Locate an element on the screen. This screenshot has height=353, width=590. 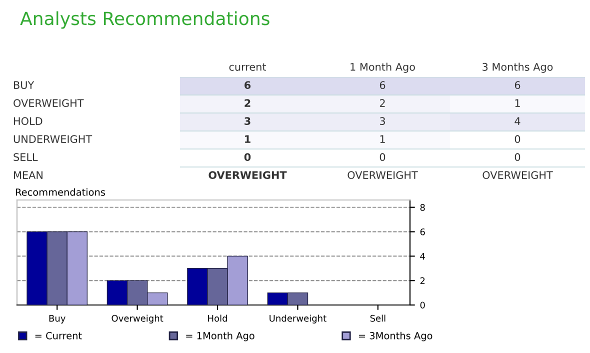
chart-title: Recommendations is located at coordinates (61, 192).